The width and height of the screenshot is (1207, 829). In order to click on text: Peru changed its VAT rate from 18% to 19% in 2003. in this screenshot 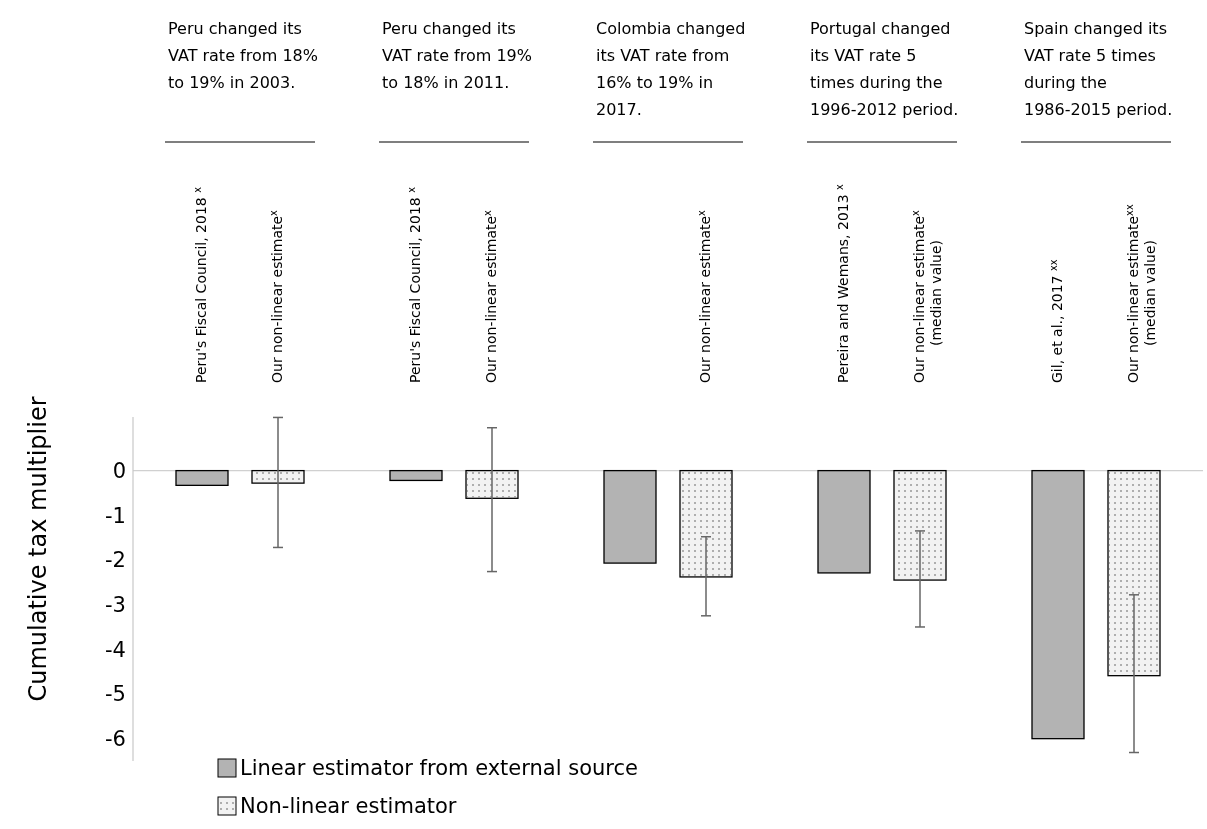, I will do `click(243, 55)`.